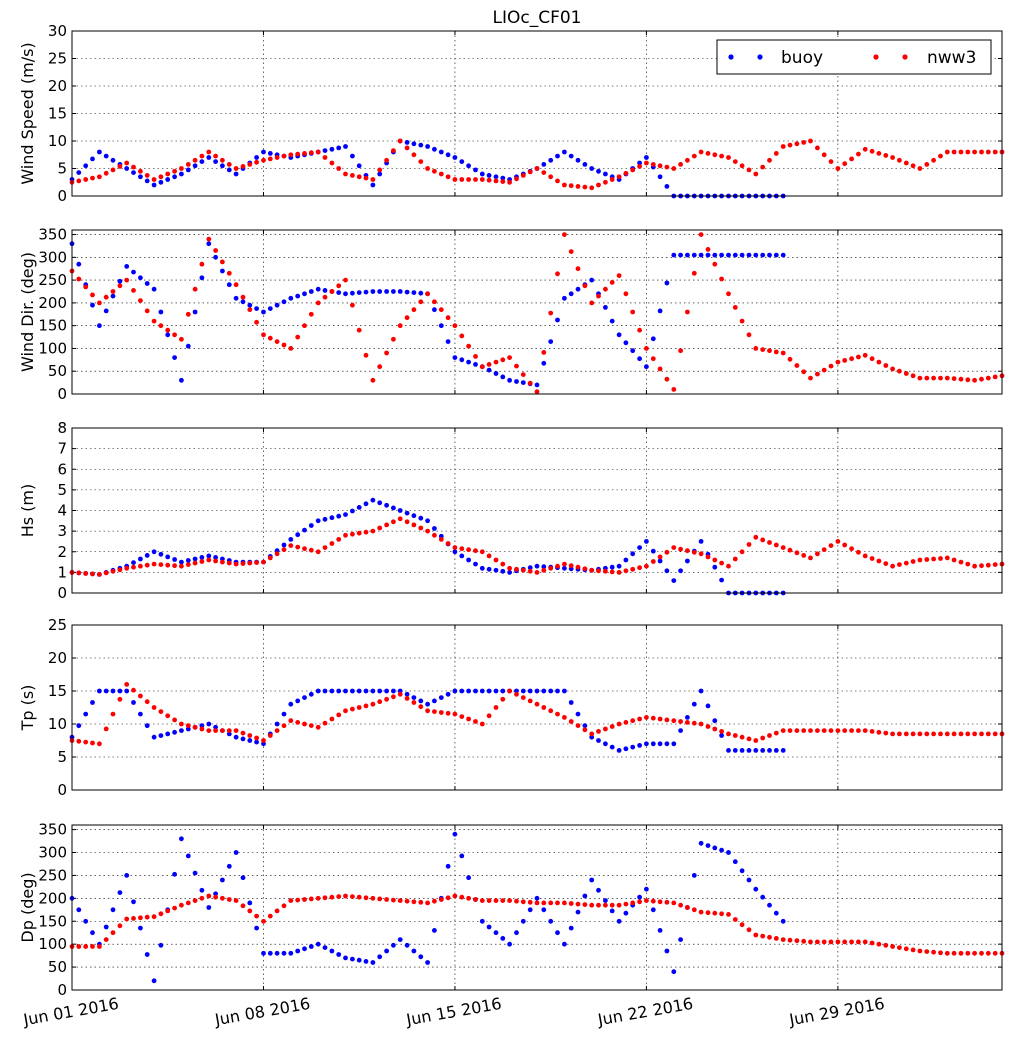  Describe the element at coordinates (854, 57) in the screenshot. I see `legend: buoy nww3` at that location.